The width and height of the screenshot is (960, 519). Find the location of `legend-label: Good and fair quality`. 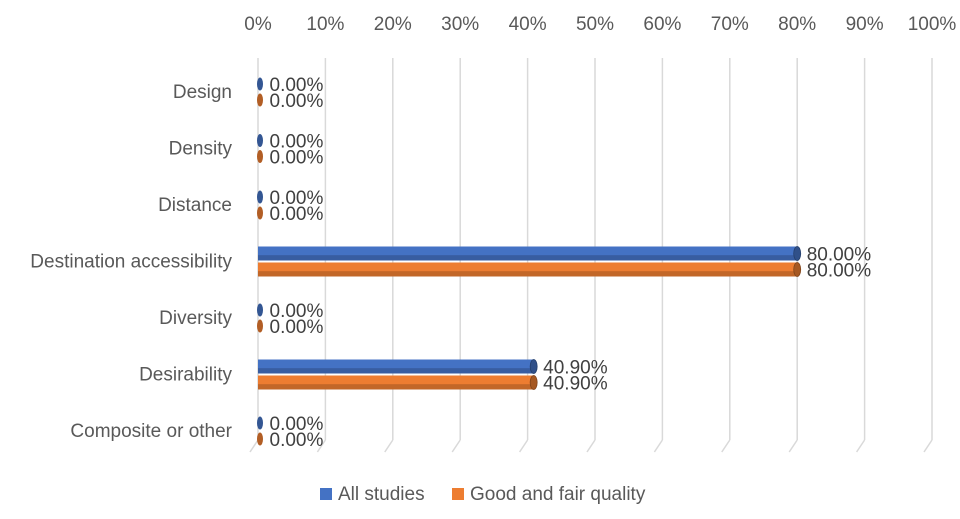

legend-label: Good and fair quality is located at coordinates (558, 494).